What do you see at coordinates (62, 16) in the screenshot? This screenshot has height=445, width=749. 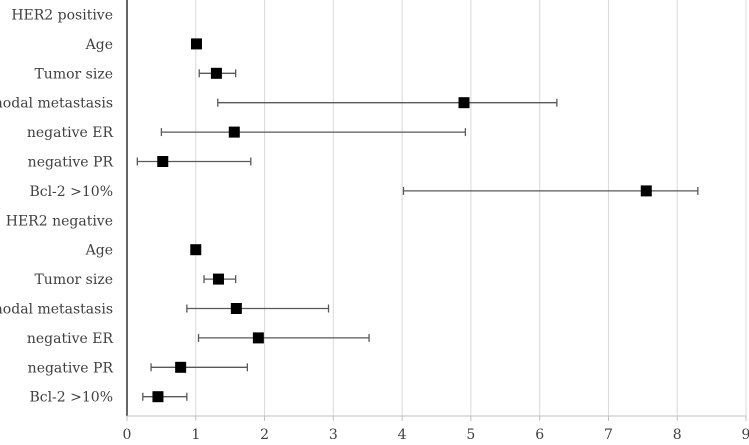 I see `row-label: HER2 positive` at bounding box center [62, 16].